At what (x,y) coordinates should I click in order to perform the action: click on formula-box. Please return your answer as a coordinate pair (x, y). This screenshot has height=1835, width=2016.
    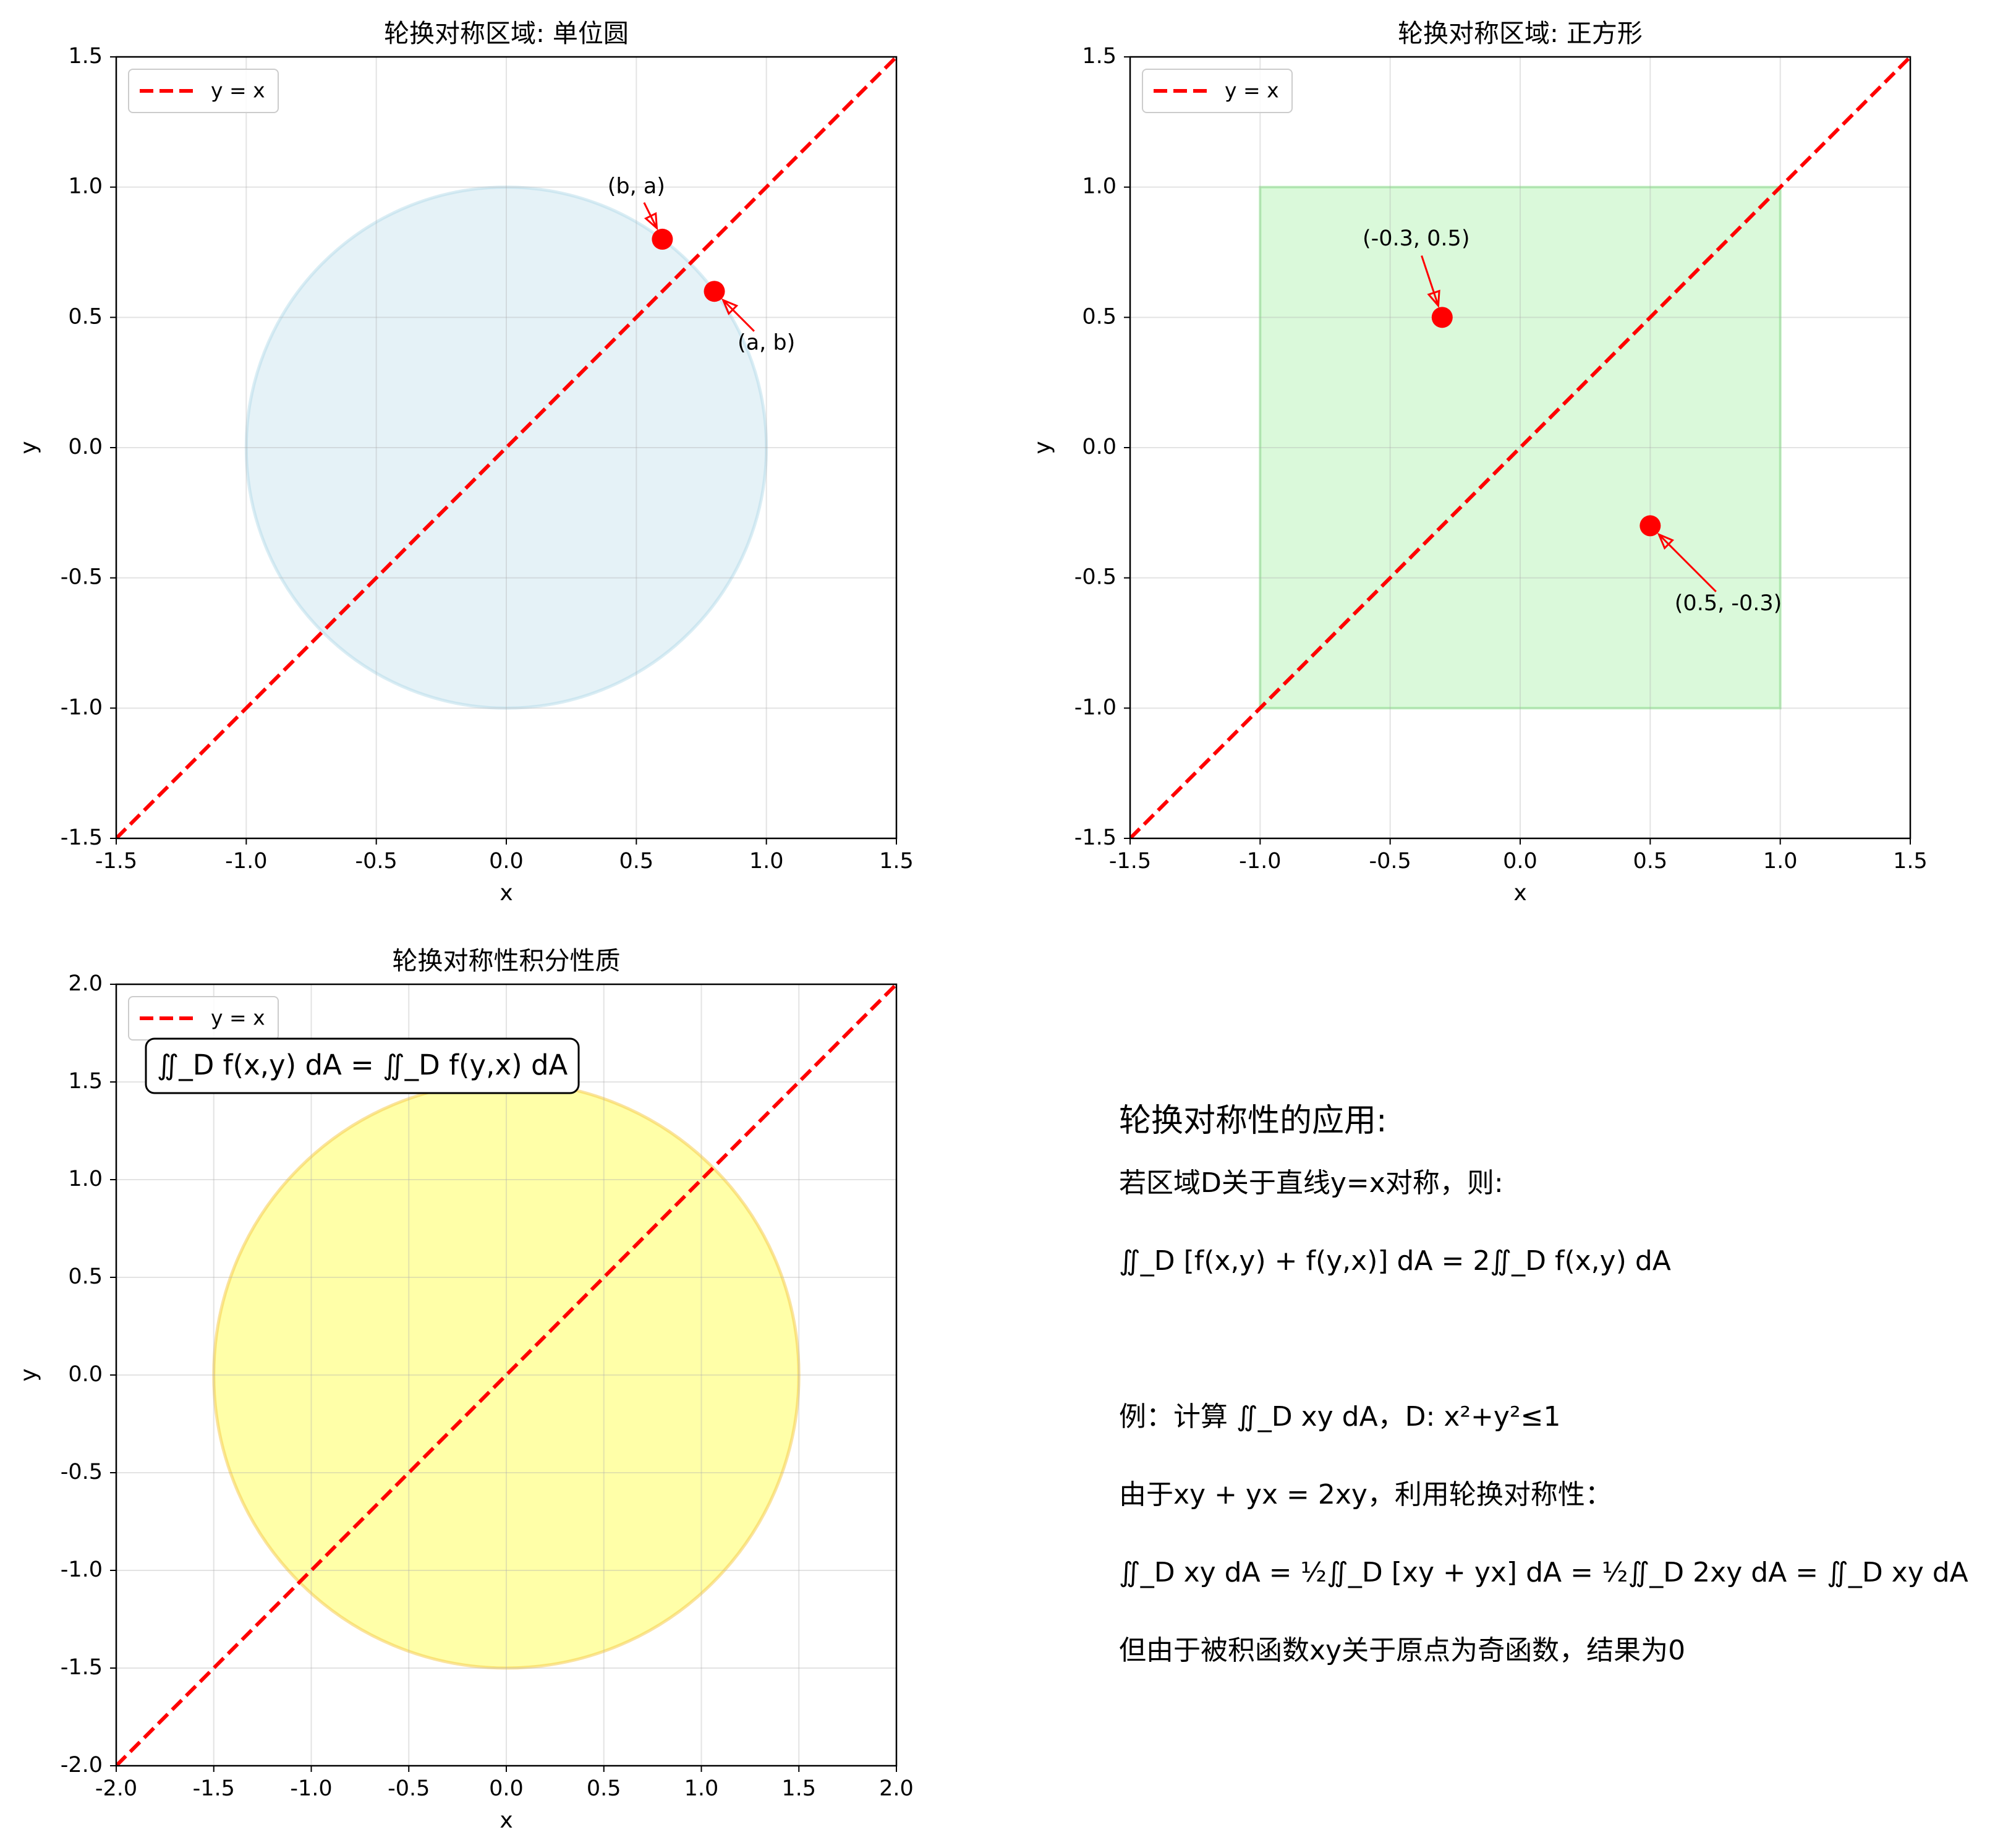
    Looking at the image, I should click on (362, 1065).